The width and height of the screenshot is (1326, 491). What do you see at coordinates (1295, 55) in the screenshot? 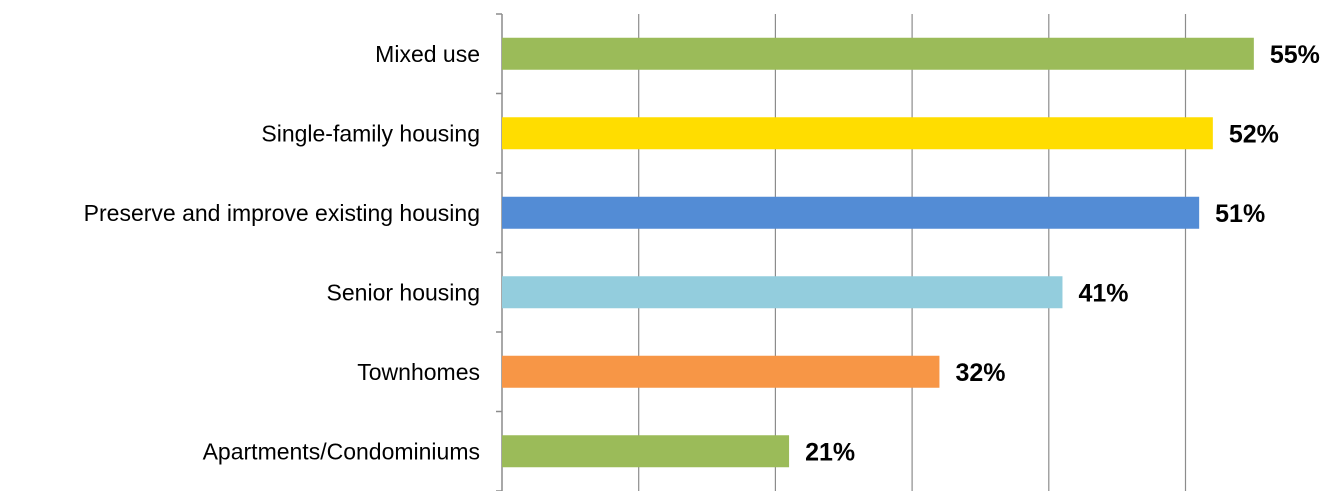
I see `value-label: 55%` at bounding box center [1295, 55].